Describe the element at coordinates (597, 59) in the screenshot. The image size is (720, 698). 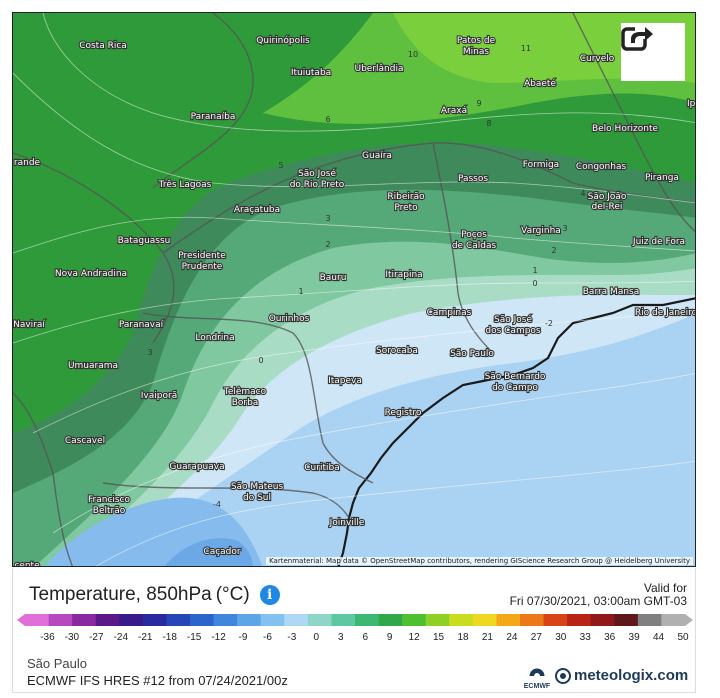
I see `city-label: Curvelo` at that location.